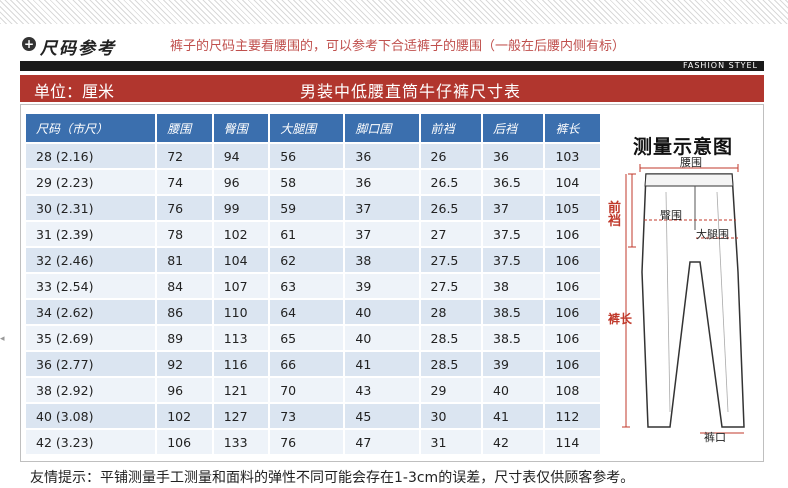  I want to click on table-cell: 64, so click(307, 312).